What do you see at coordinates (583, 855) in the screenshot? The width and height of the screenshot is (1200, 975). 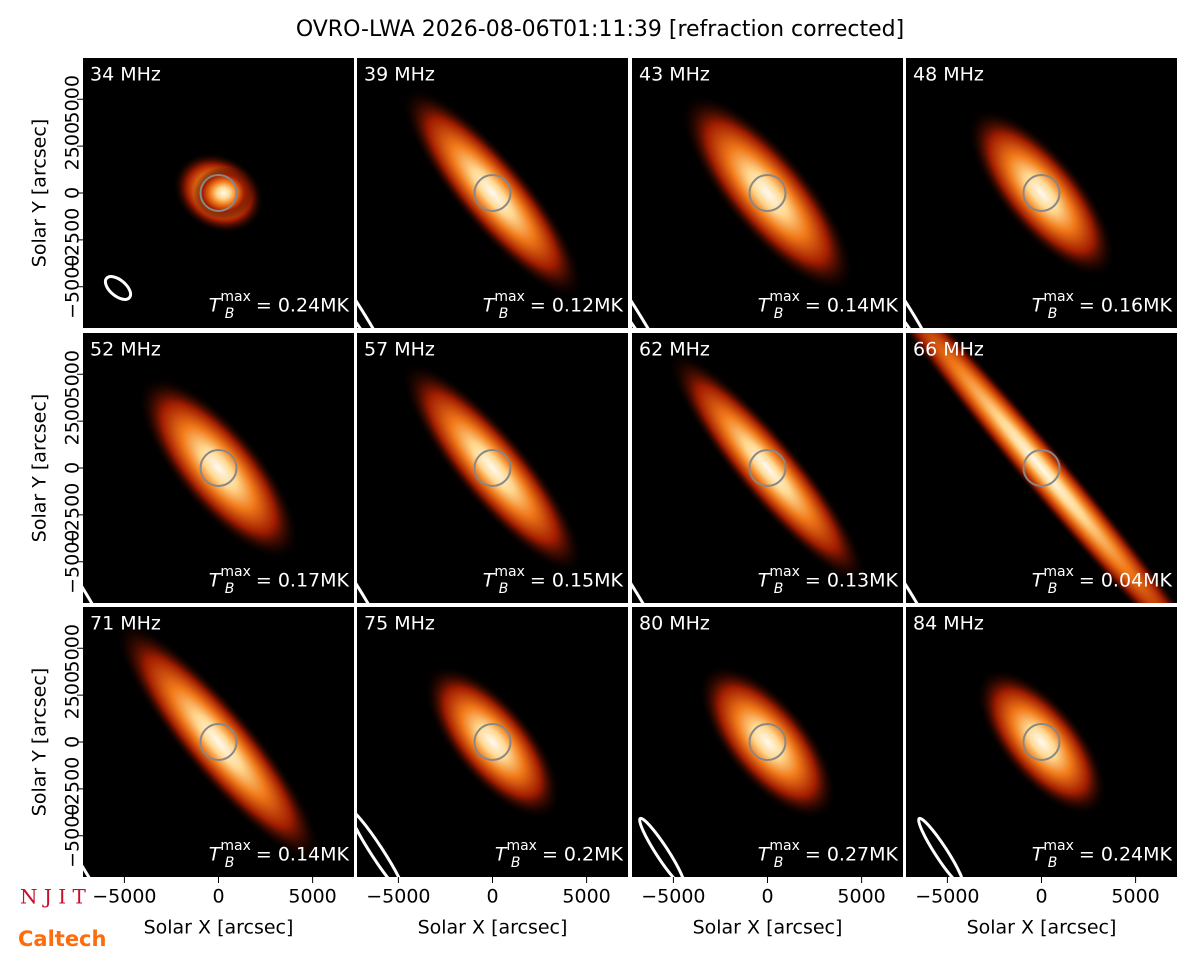 I see `tb-max-label: = 0.2MK` at bounding box center [583, 855].